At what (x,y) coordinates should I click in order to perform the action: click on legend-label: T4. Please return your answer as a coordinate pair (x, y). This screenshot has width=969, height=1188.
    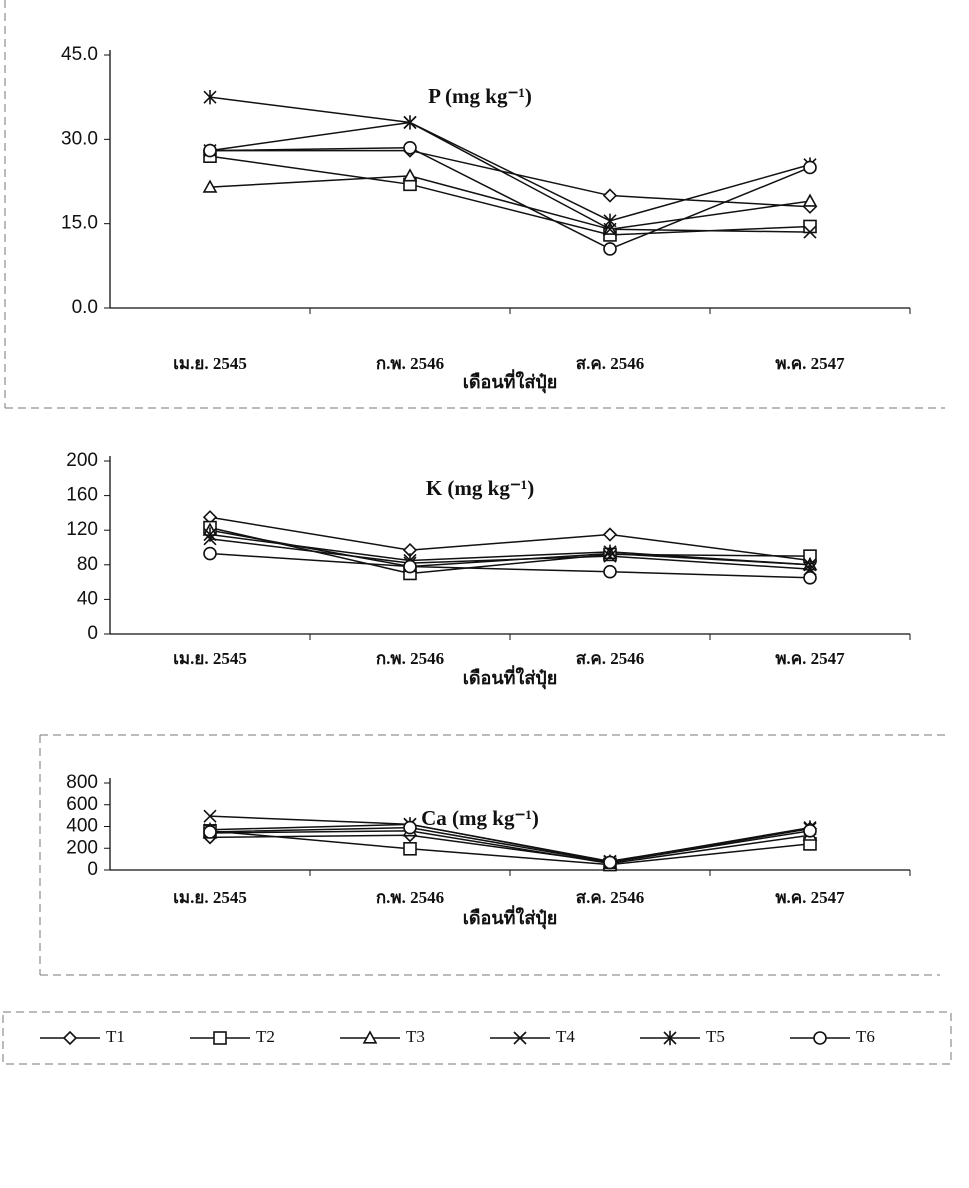
    Looking at the image, I should click on (565, 1036).